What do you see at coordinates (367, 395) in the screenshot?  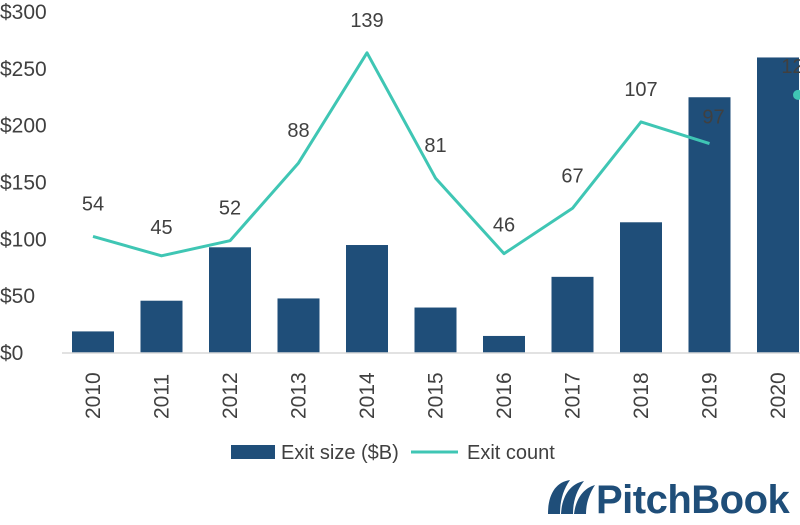 I see `x-tick-label: 2014` at bounding box center [367, 395].